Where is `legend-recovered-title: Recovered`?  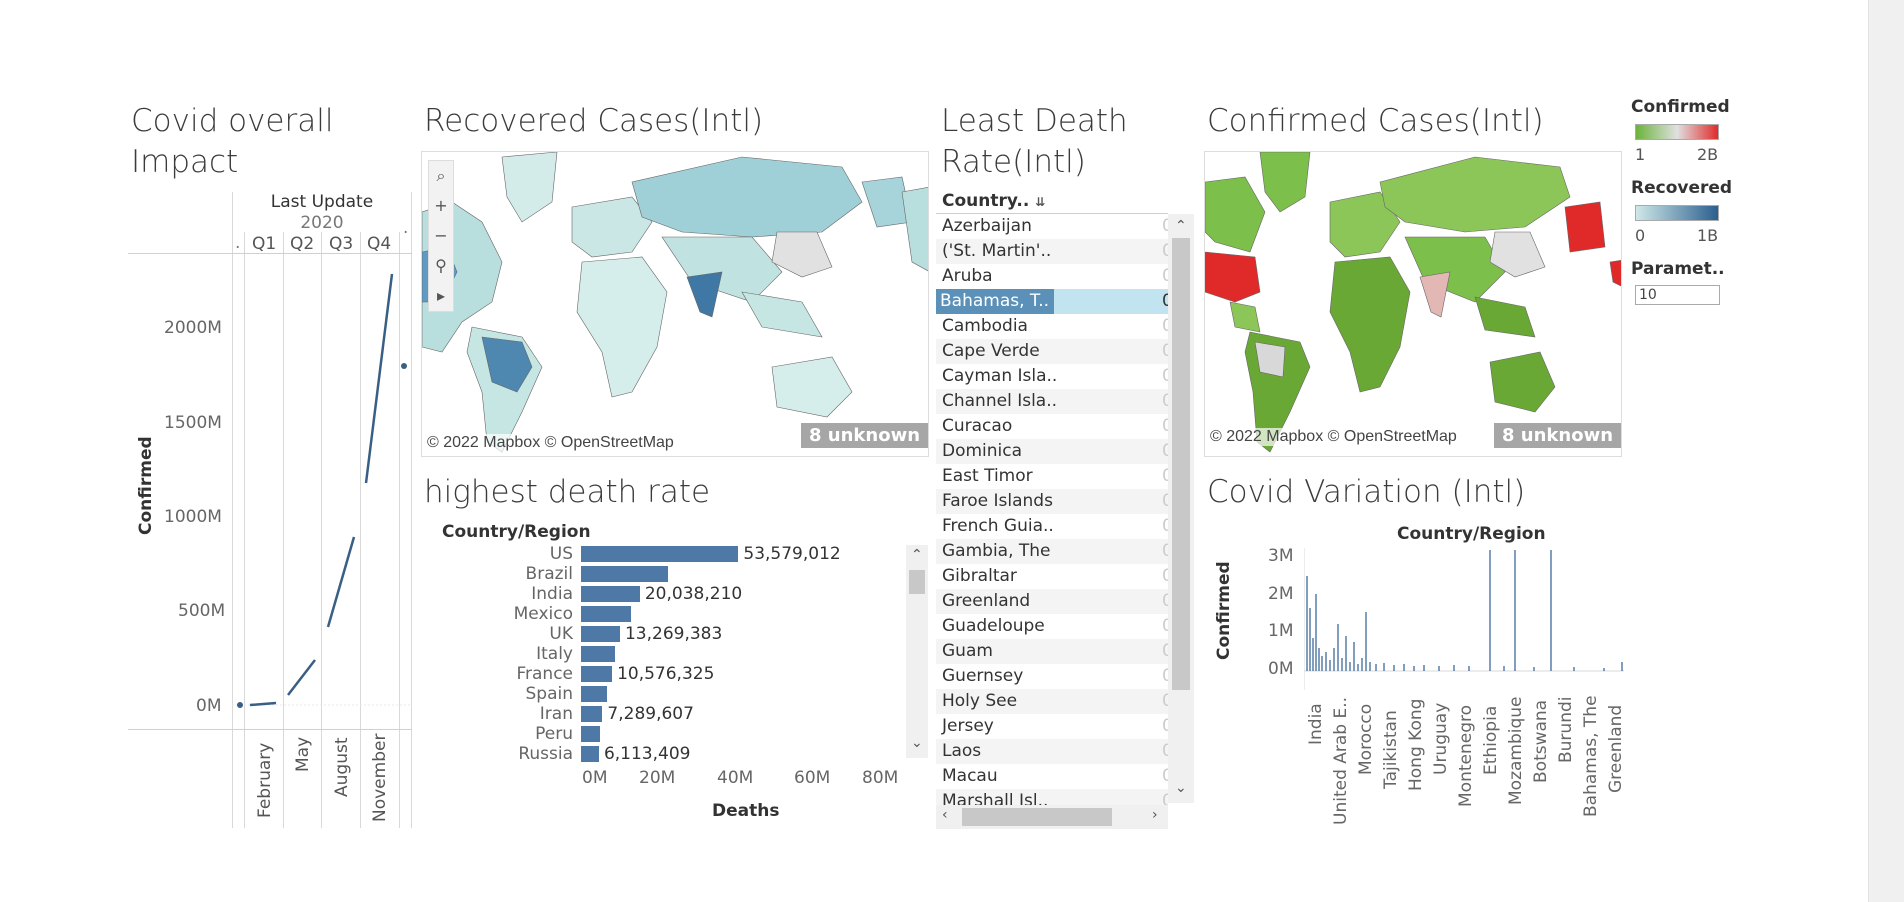 legend-recovered-title: Recovered is located at coordinates (1682, 188).